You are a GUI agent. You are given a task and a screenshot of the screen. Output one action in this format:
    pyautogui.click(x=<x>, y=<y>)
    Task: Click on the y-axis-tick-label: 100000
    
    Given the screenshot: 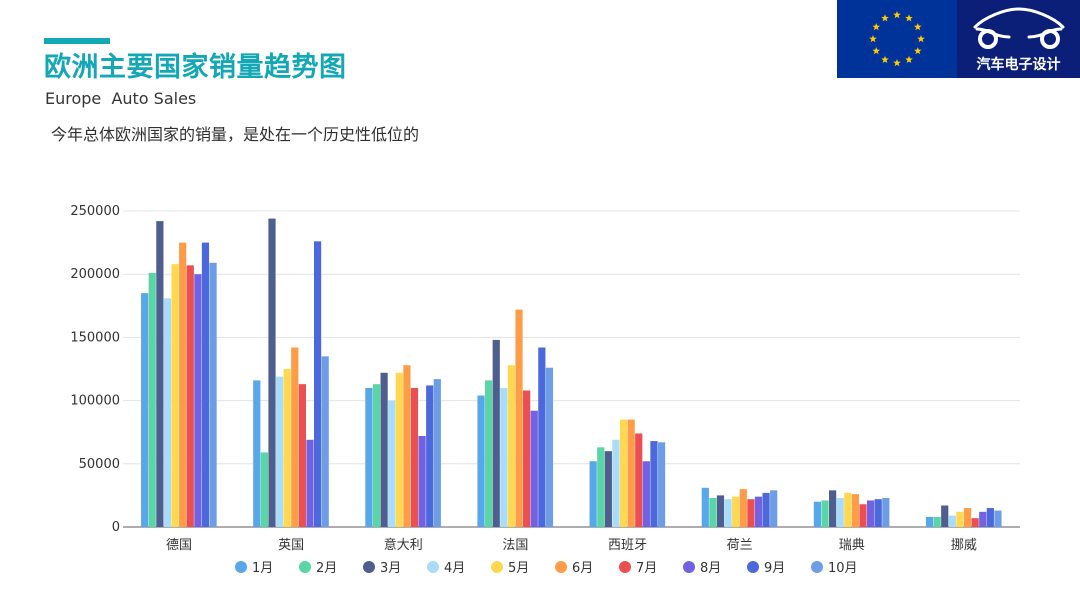 What is the action you would take?
    pyautogui.click(x=95, y=401)
    